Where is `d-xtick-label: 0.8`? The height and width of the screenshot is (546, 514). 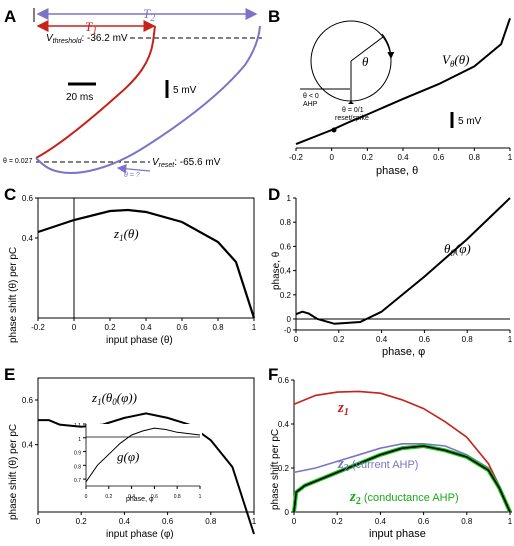
d-xtick-label: 0.8 is located at coordinates (468, 339).